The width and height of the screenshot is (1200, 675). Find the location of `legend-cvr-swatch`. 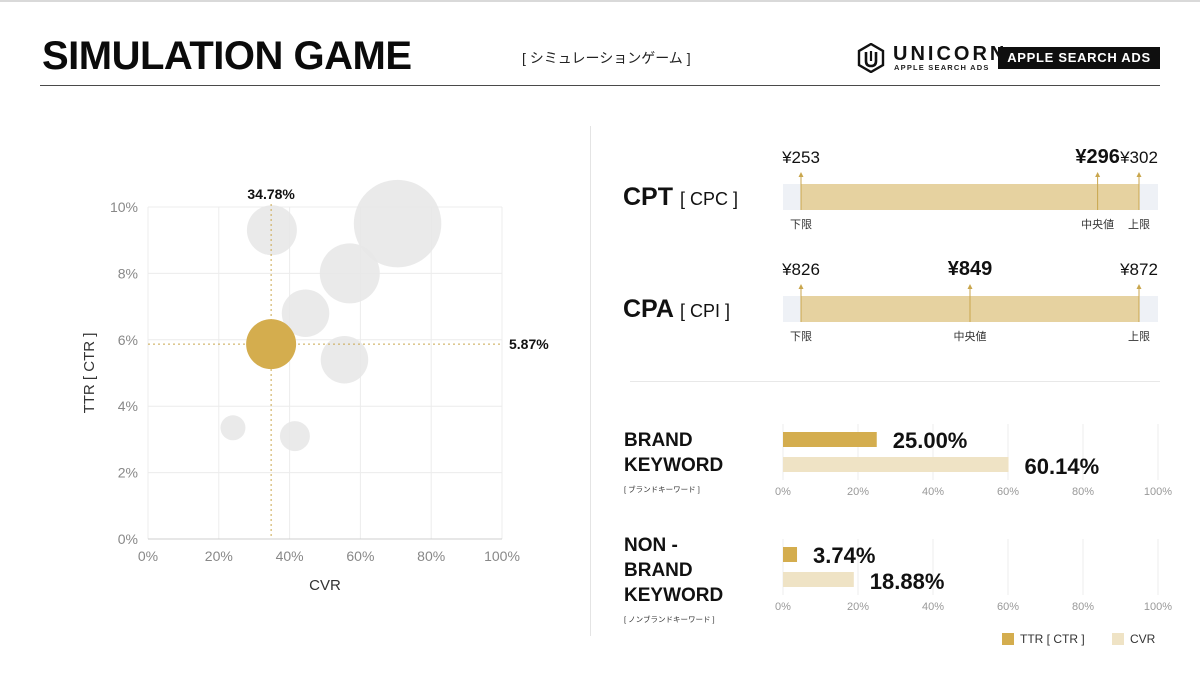

legend-cvr-swatch is located at coordinates (1118, 639).